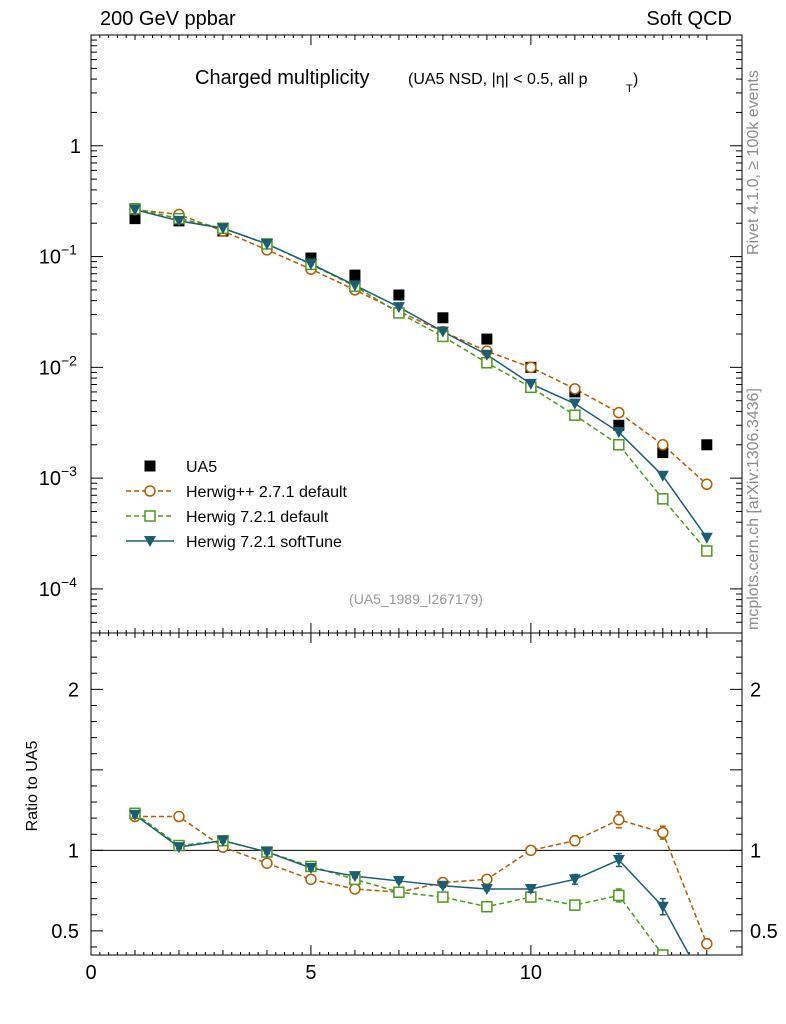 The width and height of the screenshot is (786, 1024). Describe the element at coordinates (421, 880) in the screenshot. I see `ratio-line-herwigpp` at that location.